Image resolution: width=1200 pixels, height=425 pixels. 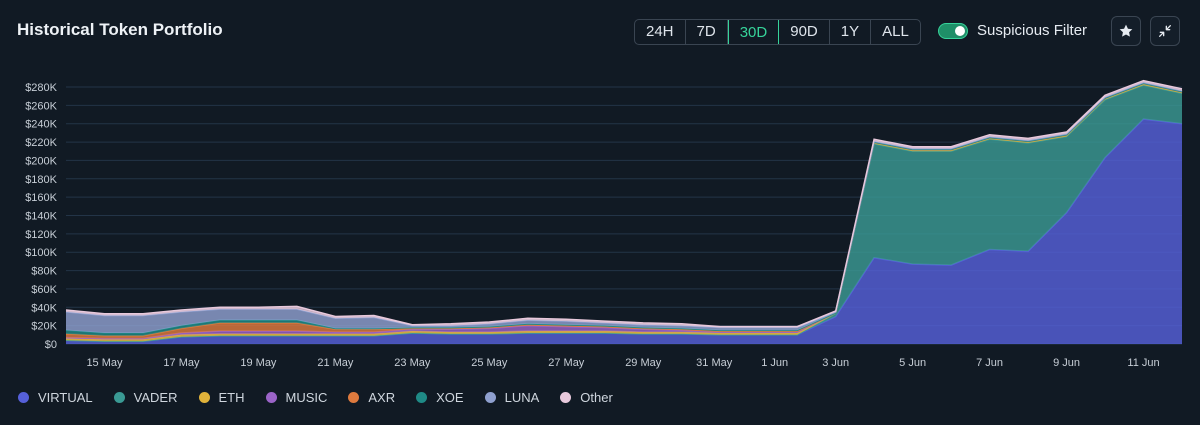 I want to click on x-tick-label: 11 Jun, so click(x=1143, y=363).